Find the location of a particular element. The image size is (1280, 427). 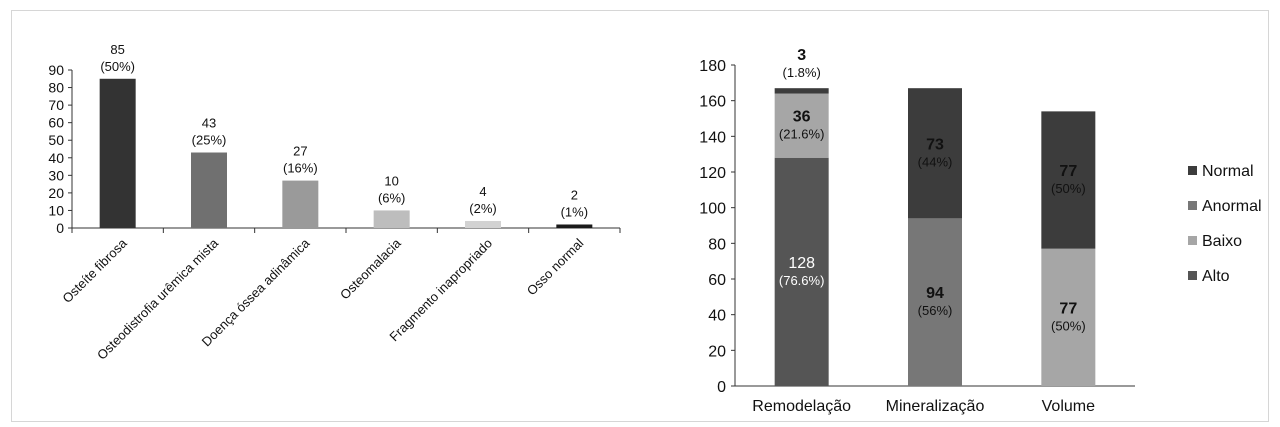

segment-baixo-remodelacao is located at coordinates (801, 125).